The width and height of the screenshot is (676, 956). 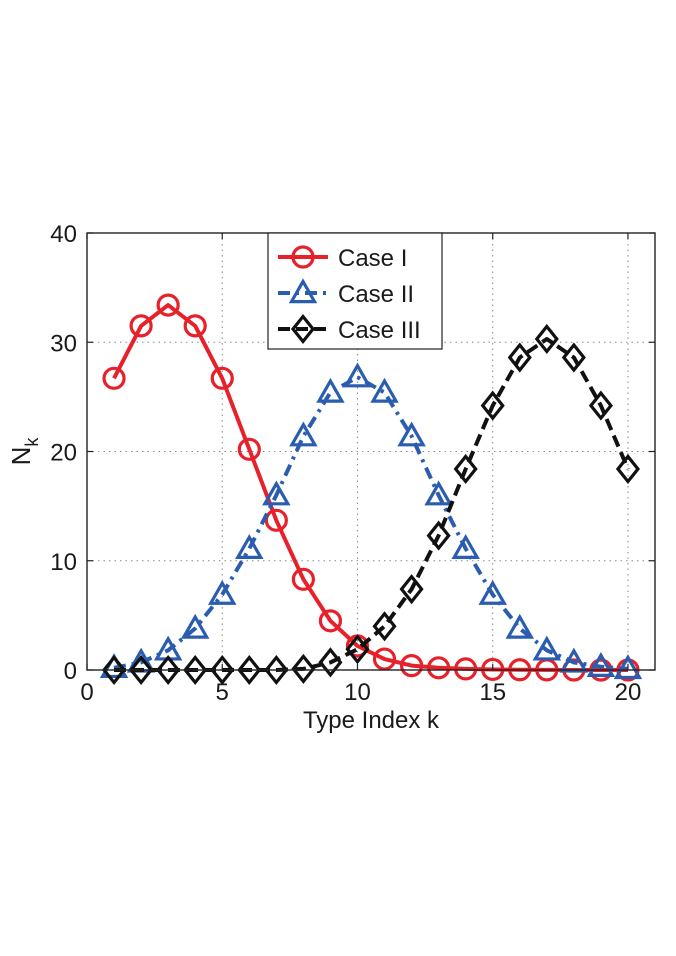 I want to click on y-tick-label: 20, so click(x=63, y=453).